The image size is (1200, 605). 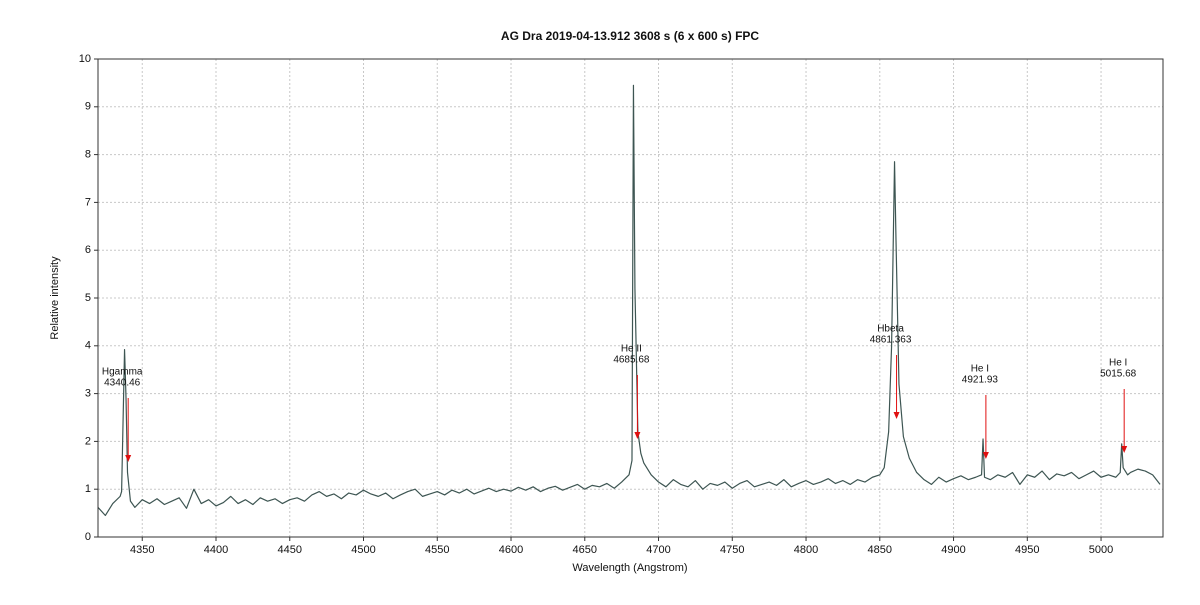 I want to click on x-tick-label: 4550, so click(x=437, y=550).